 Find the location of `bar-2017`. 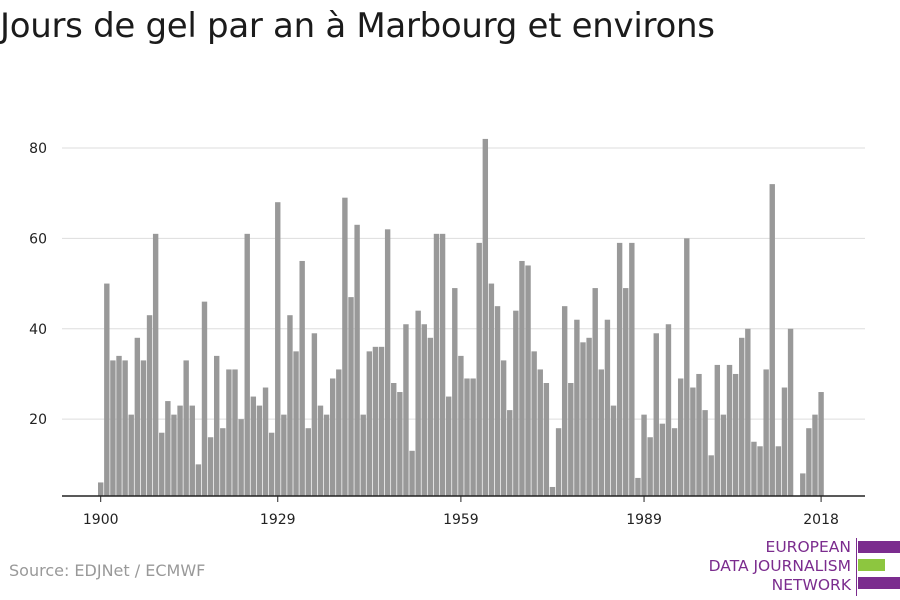

bar-2017 is located at coordinates (815, 455).